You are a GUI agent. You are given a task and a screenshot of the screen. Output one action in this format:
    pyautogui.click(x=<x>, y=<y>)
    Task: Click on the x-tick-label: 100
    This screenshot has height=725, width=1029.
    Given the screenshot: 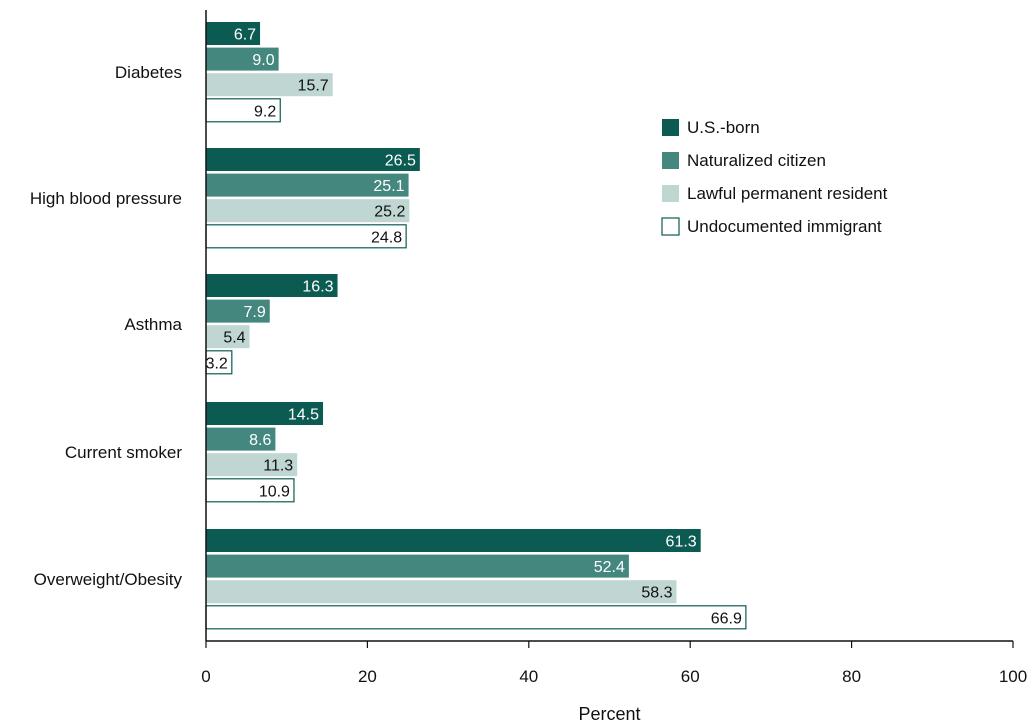 What is the action you would take?
    pyautogui.click(x=1013, y=676)
    